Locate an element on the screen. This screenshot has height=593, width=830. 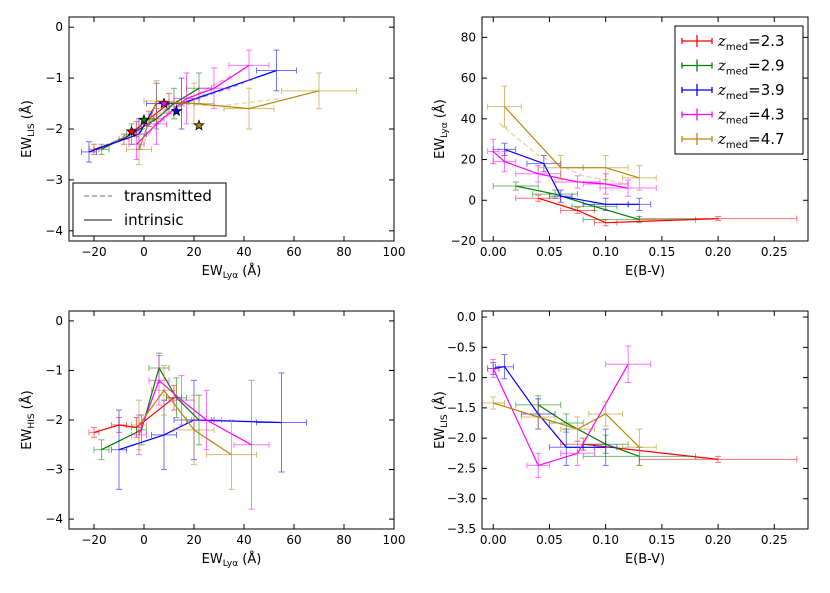
legend-label-z4.7: zmed=4.7 is located at coordinates (751, 140).